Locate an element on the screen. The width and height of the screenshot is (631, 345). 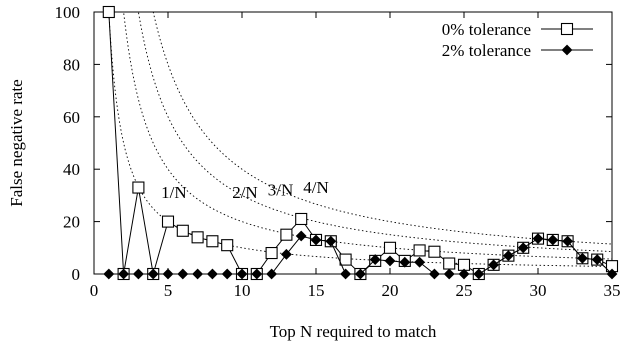
x-tick-label: 30 is located at coordinates (538, 290).